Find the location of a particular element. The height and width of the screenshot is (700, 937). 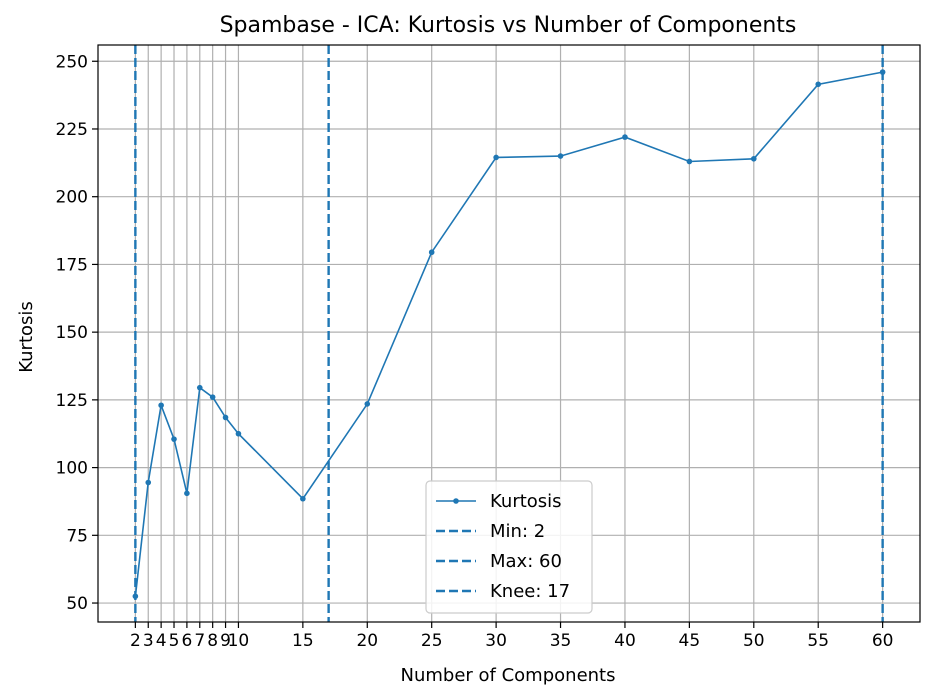

y-tick-label: 200 is located at coordinates (72, 198).